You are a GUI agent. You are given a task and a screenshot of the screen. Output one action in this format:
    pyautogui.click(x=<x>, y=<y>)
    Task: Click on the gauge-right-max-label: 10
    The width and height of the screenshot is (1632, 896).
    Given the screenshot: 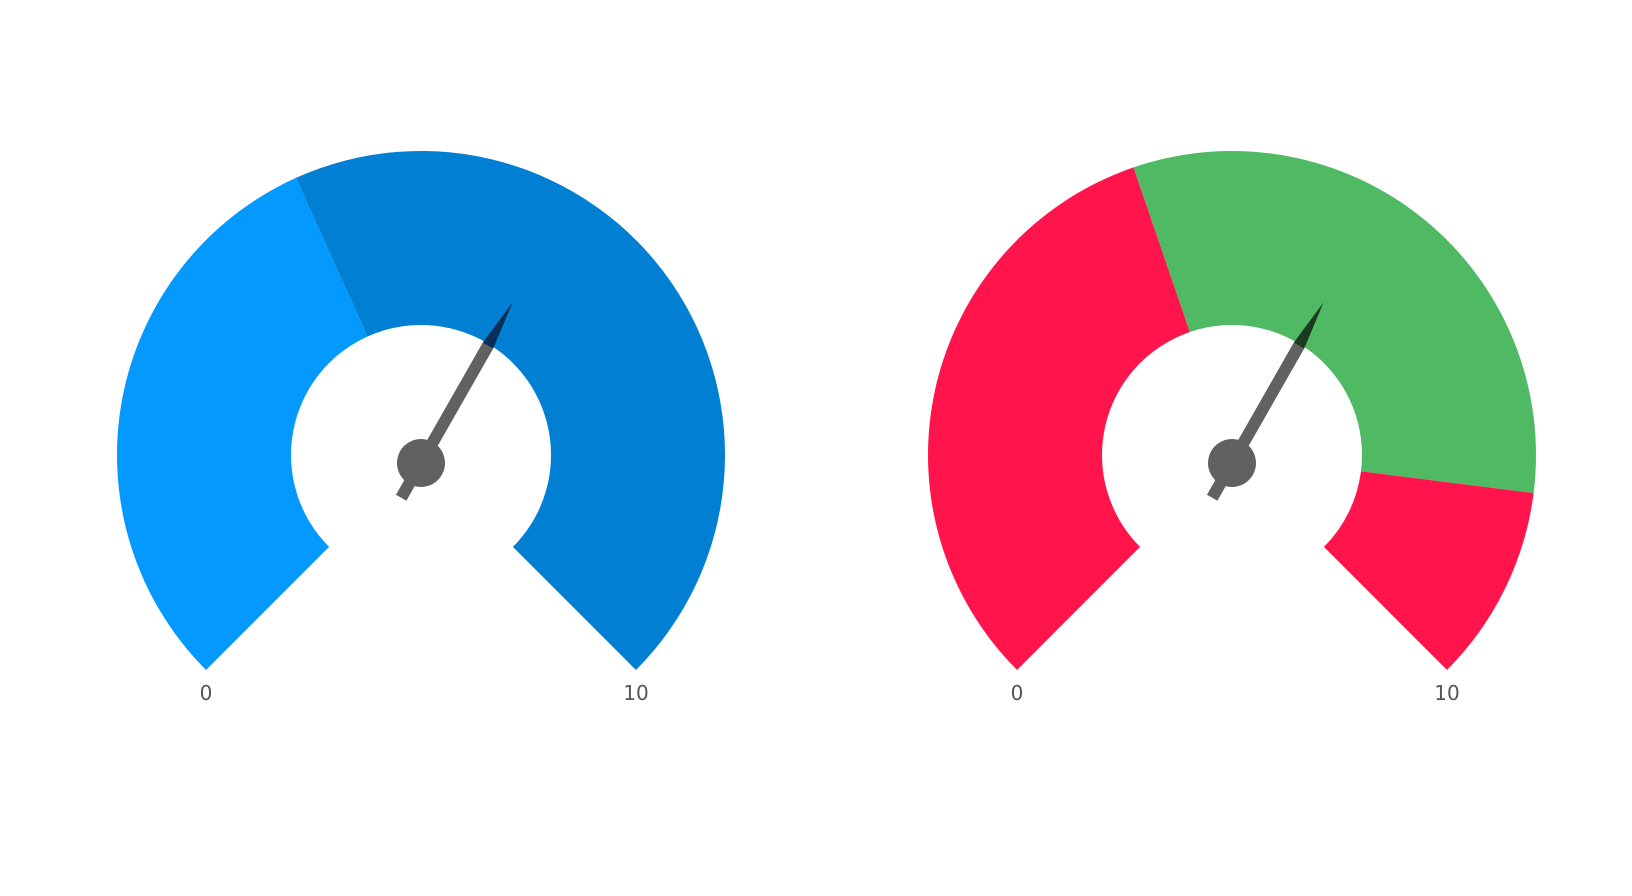 What is the action you would take?
    pyautogui.click(x=1446, y=693)
    